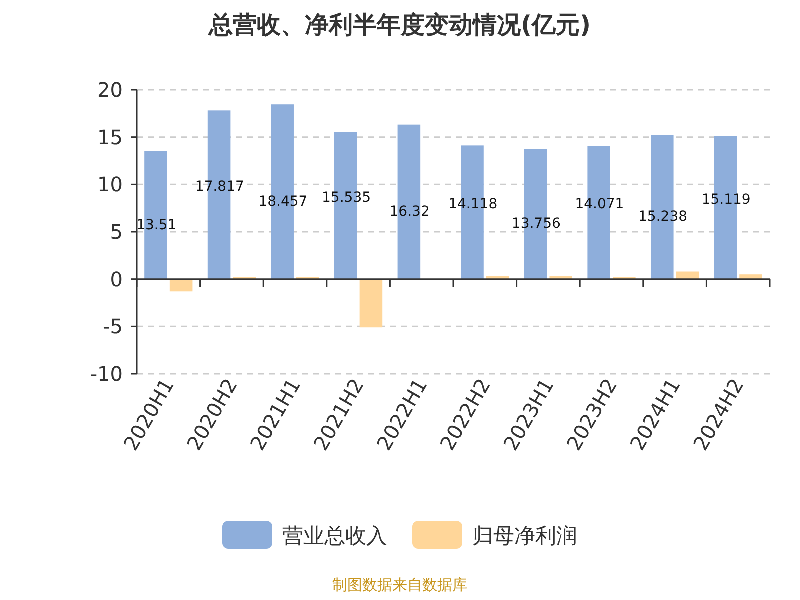  What do you see at coordinates (536, 224) in the screenshot?
I see `data-label: 13.756` at bounding box center [536, 224].